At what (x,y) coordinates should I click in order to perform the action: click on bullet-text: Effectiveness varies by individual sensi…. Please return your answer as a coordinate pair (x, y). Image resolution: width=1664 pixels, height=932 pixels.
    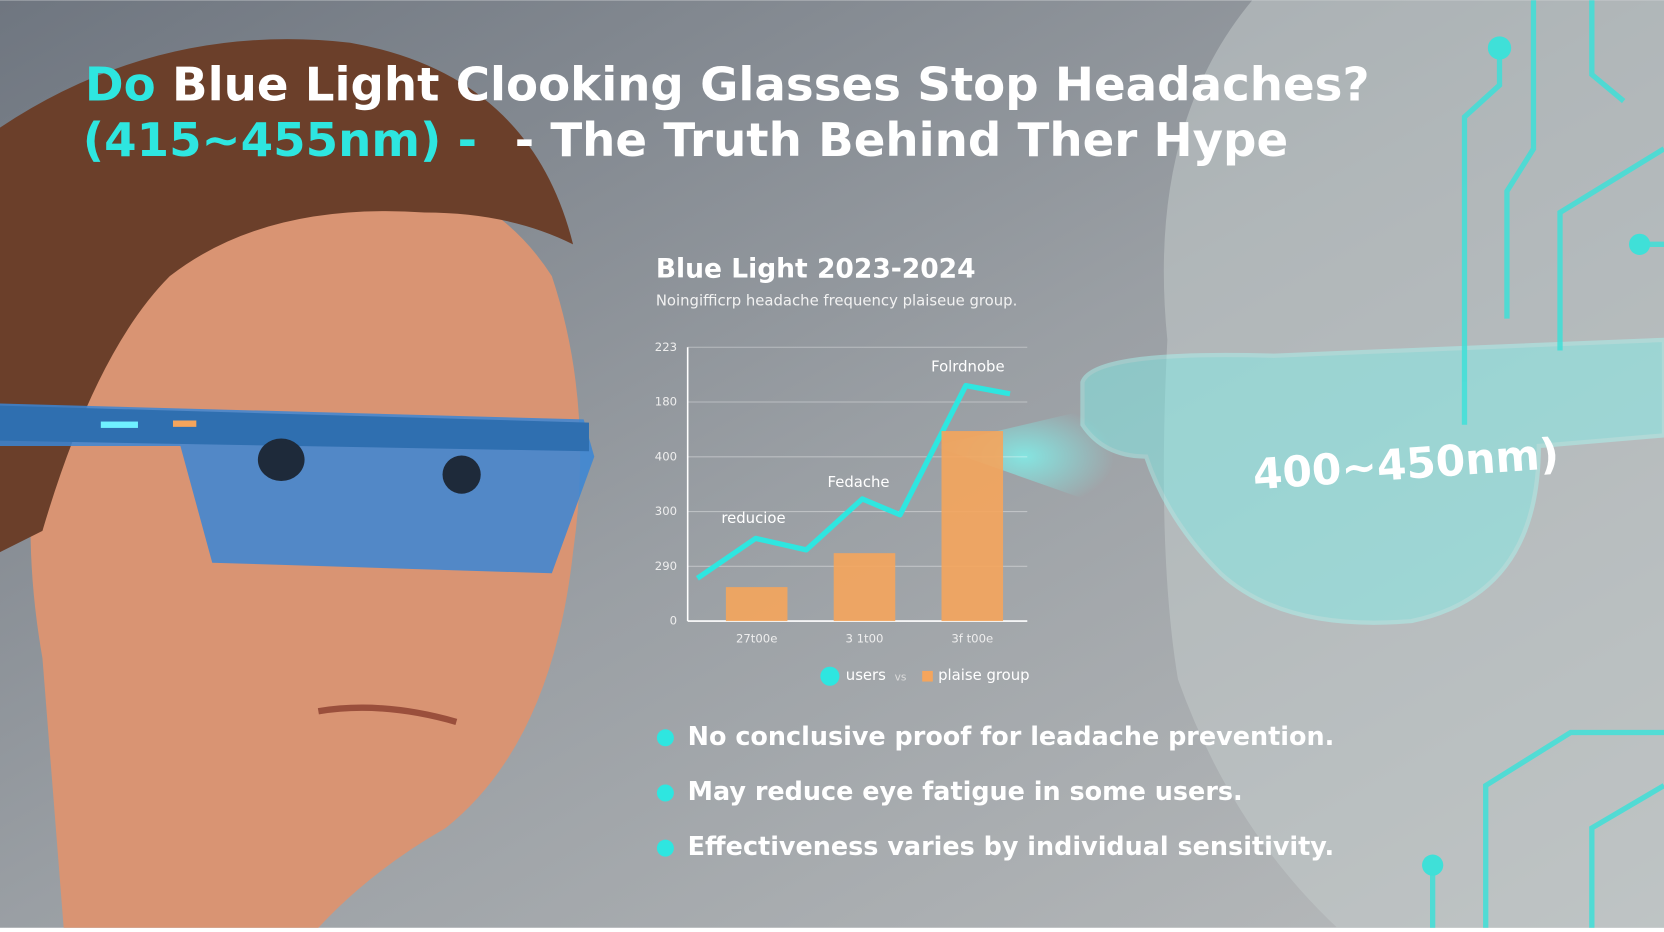
    Looking at the image, I should click on (1011, 847).